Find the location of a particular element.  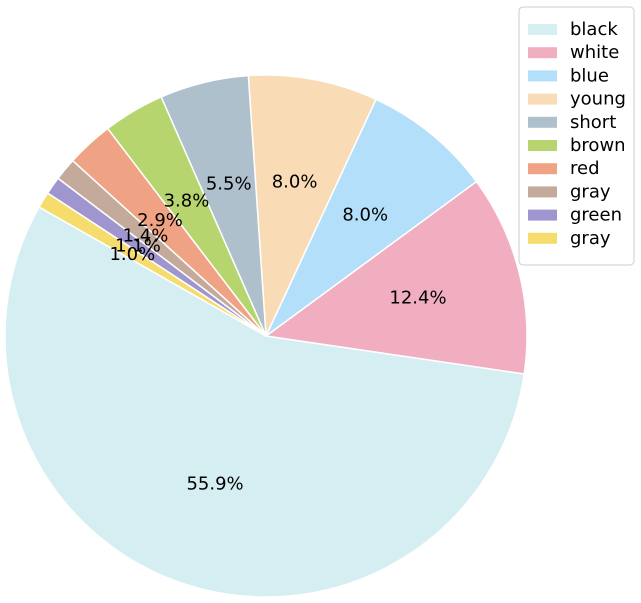

percent-label-7: 1.4% is located at coordinates (146, 236).